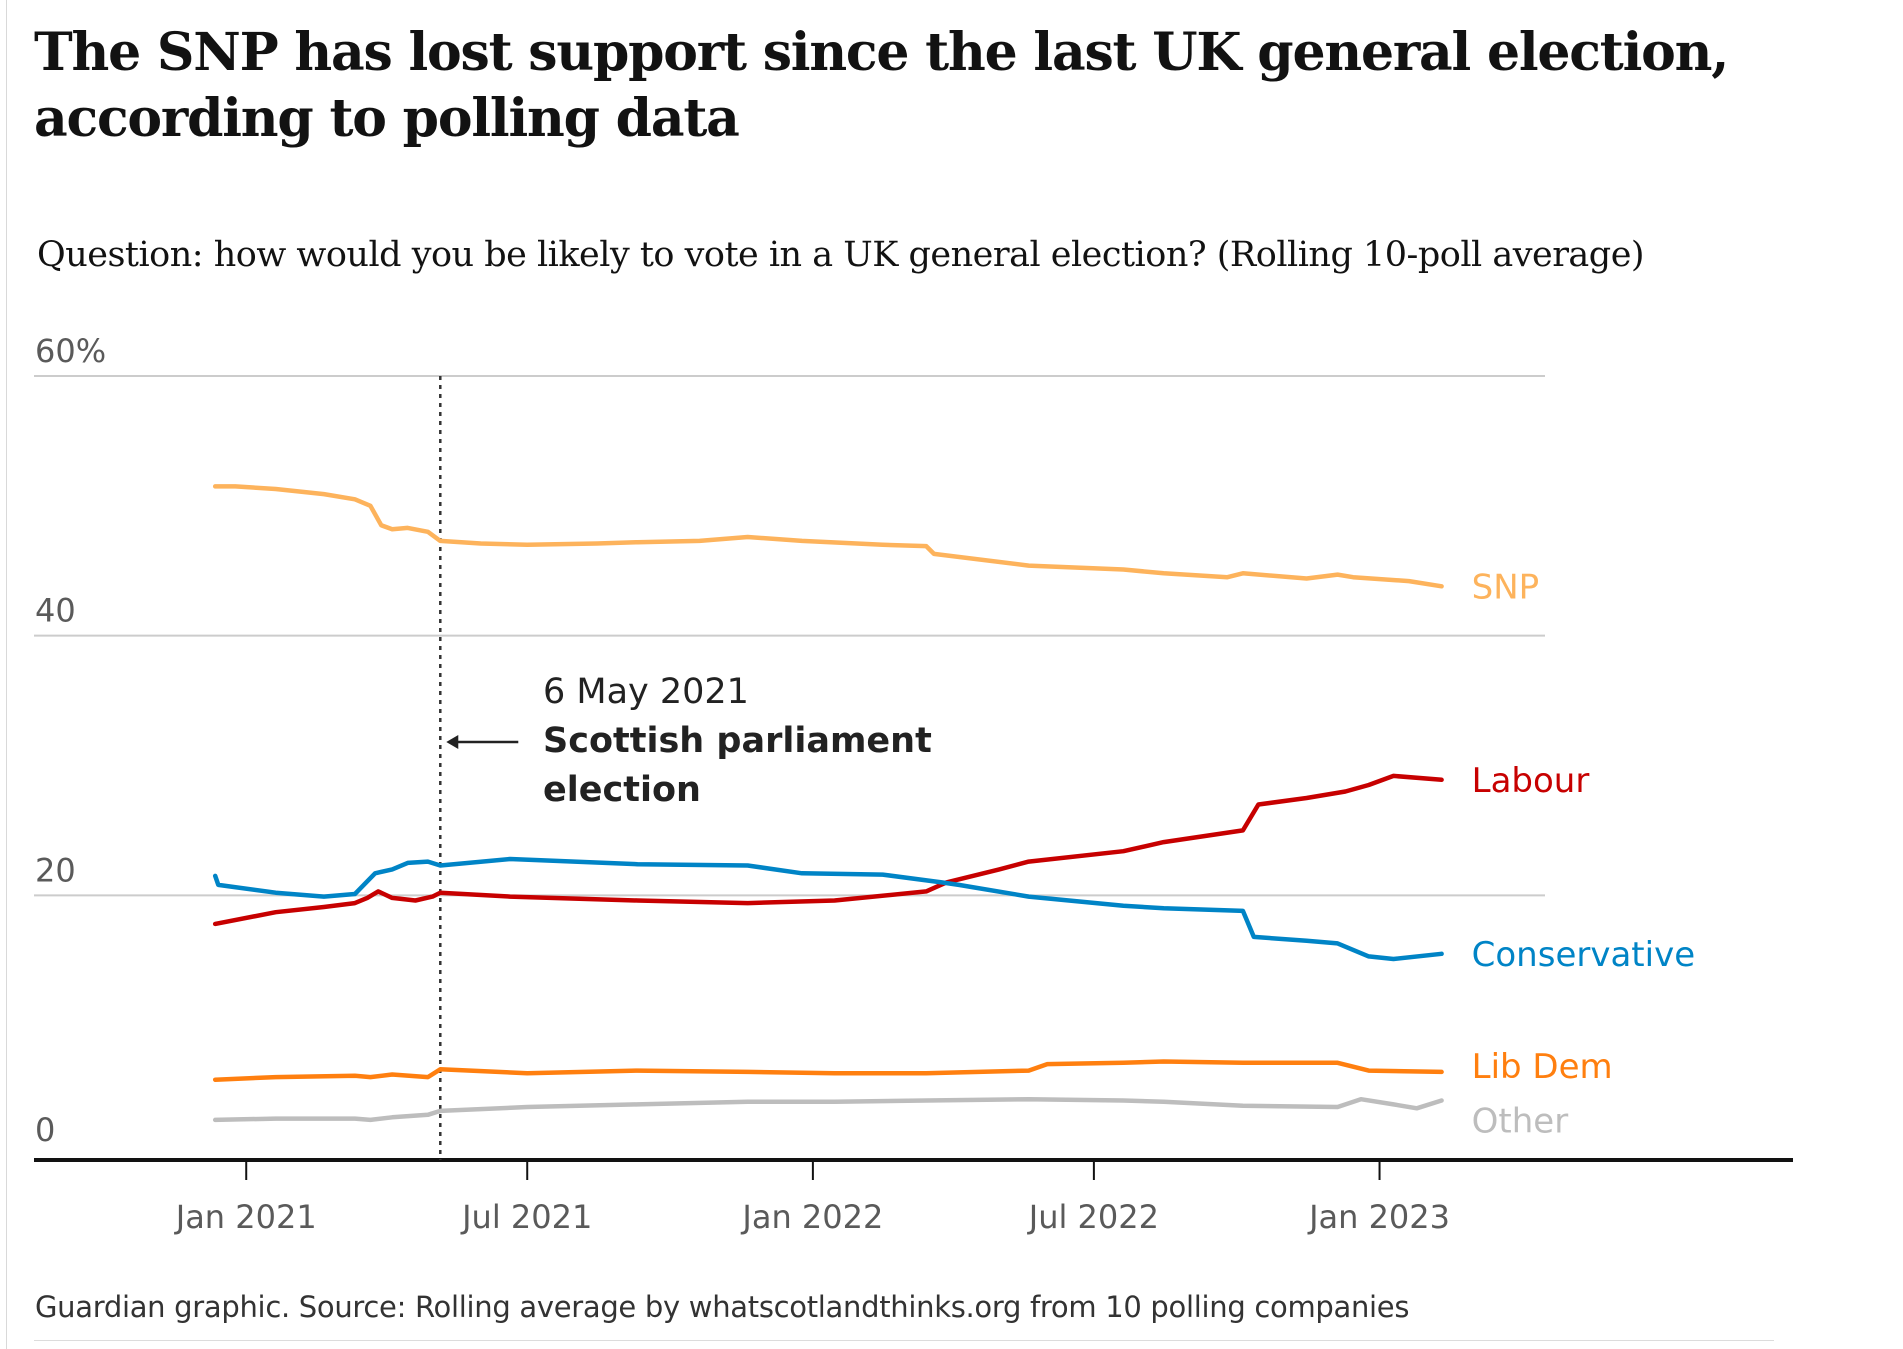 This screenshot has height=1349, width=1903. I want to click on y-tick-label: 60%, so click(70, 351).